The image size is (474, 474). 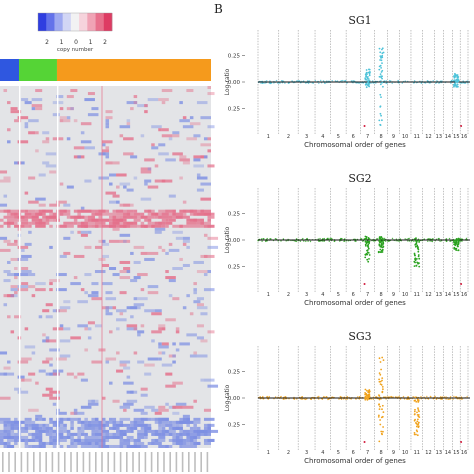 I want to click on chromosome-label: 14, so click(x=448, y=453).